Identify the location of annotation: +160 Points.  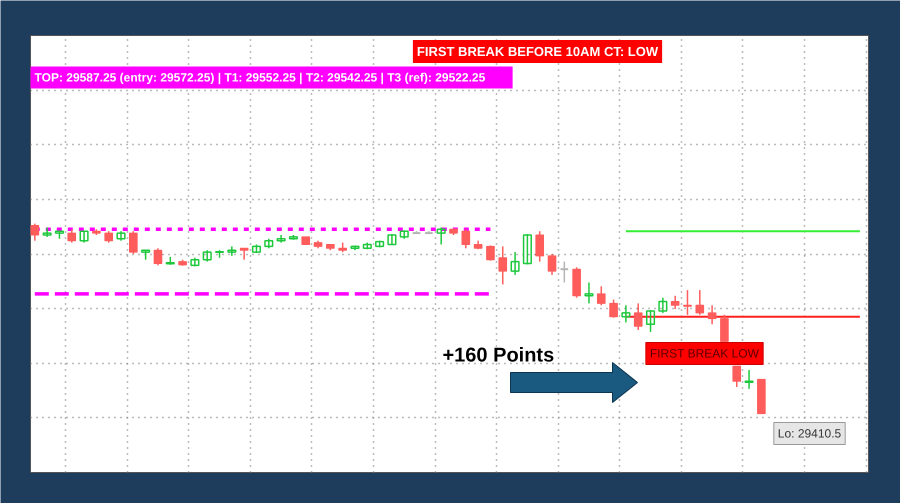
(498, 355).